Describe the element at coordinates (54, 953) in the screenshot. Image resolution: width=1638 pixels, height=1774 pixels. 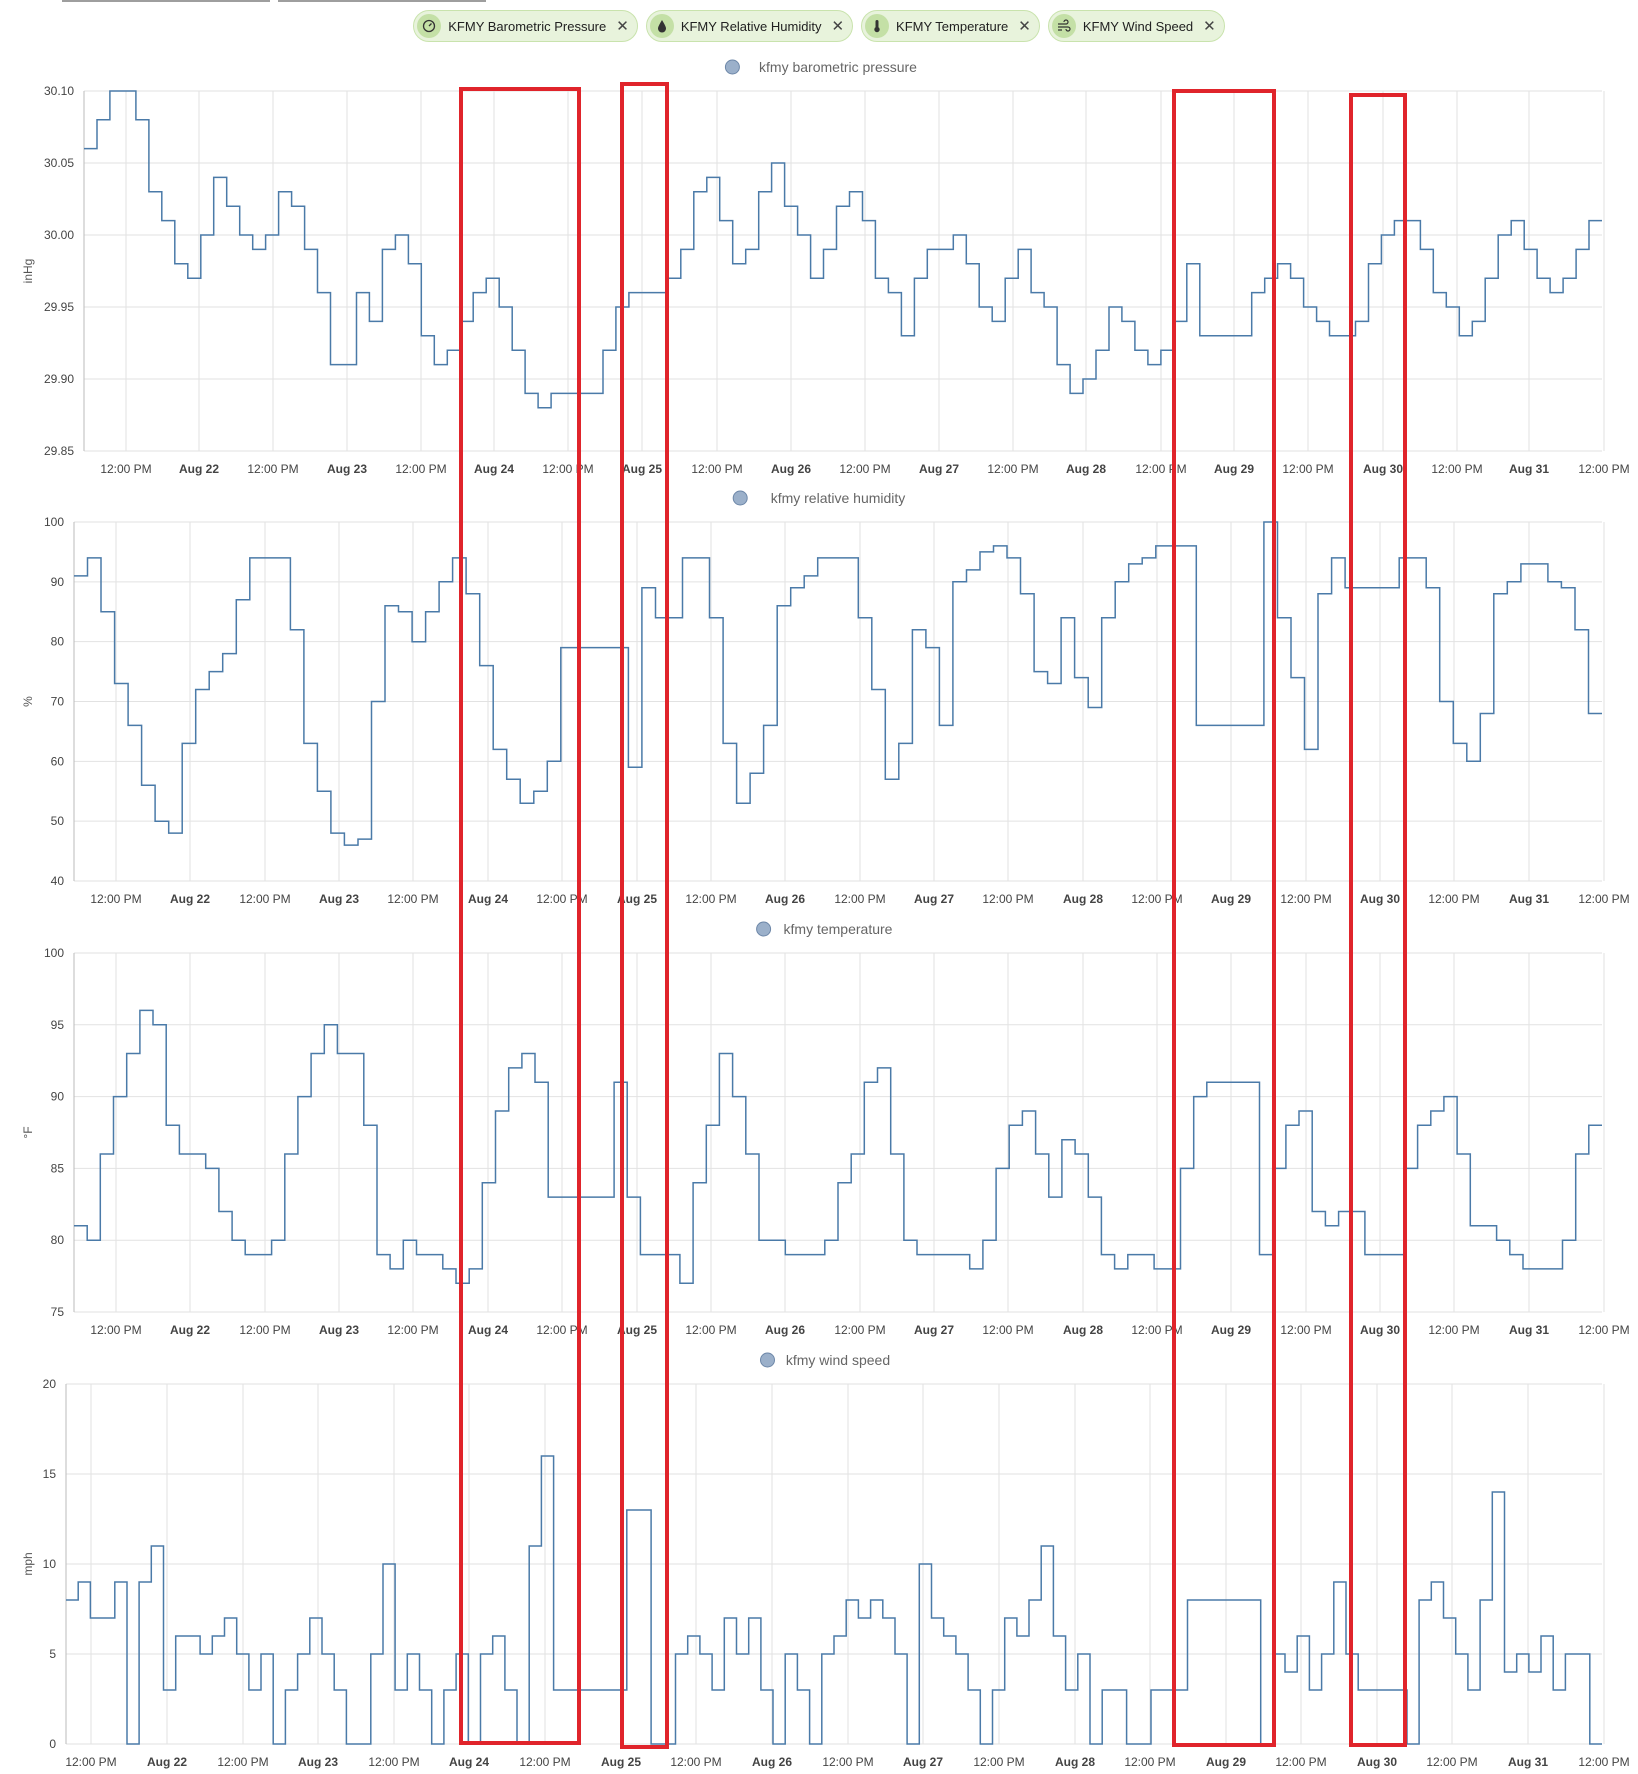
I see `y-tick-label: 100` at that location.